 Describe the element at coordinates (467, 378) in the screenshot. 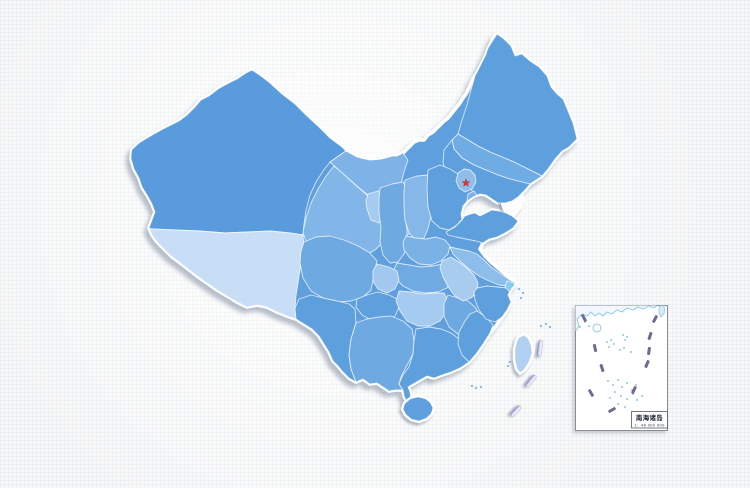

I see `islands-layer` at that location.